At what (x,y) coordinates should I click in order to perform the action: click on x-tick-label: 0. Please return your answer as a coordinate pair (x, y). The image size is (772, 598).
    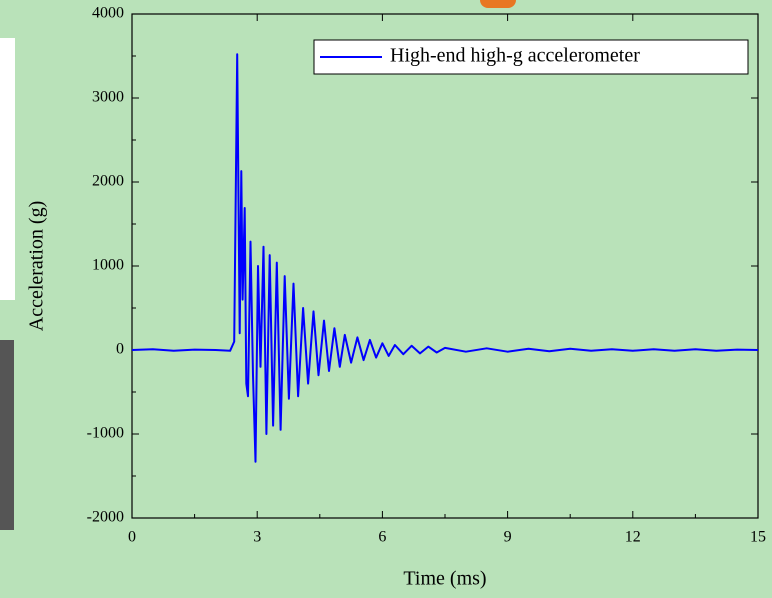
    Looking at the image, I should click on (132, 537).